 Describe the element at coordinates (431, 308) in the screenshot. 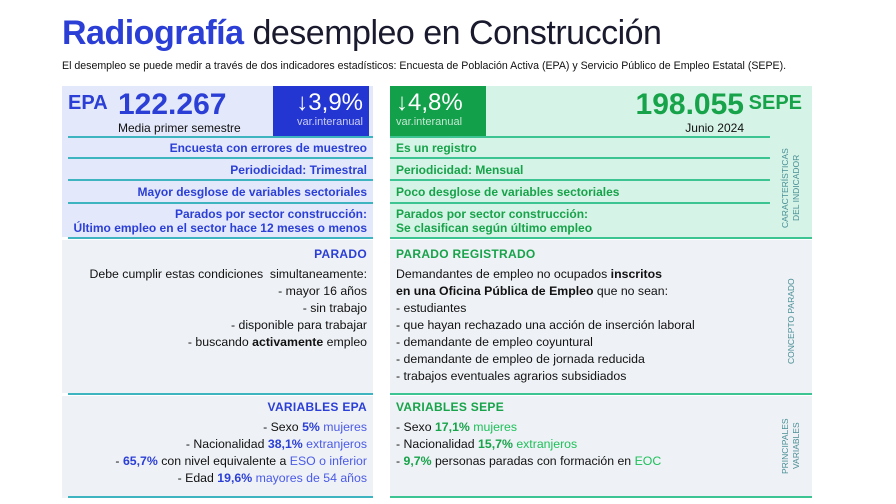

I see `text-segment: - estudiantes` at that location.